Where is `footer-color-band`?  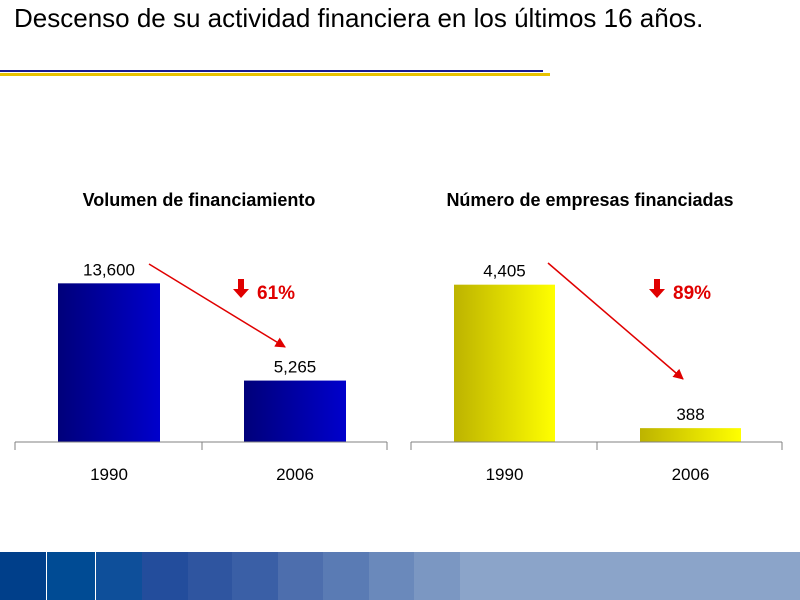 footer-color-band is located at coordinates (400, 576).